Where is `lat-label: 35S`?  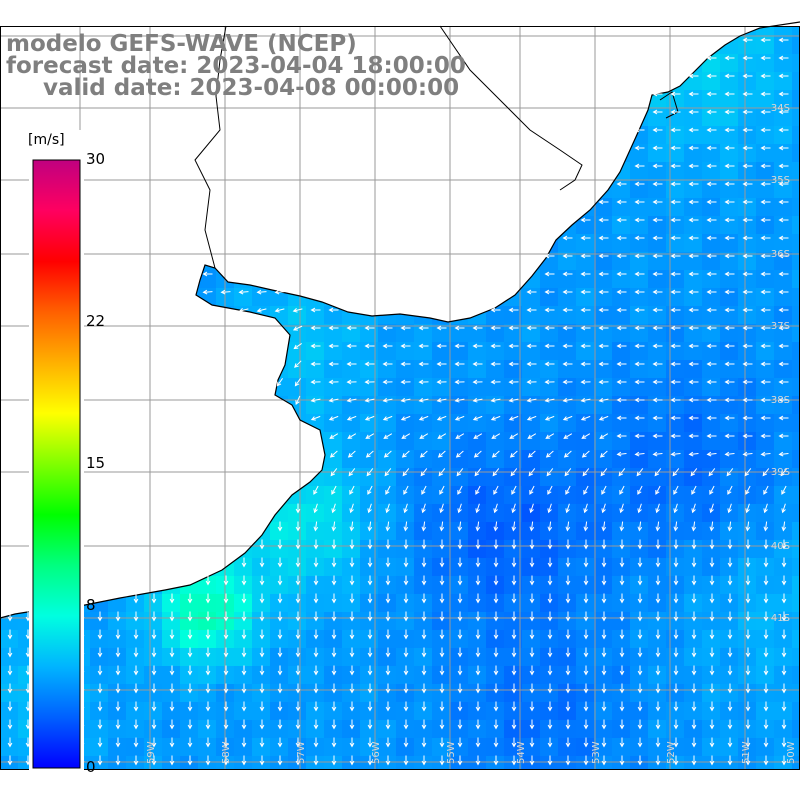
lat-label: 35S is located at coordinates (780, 180).